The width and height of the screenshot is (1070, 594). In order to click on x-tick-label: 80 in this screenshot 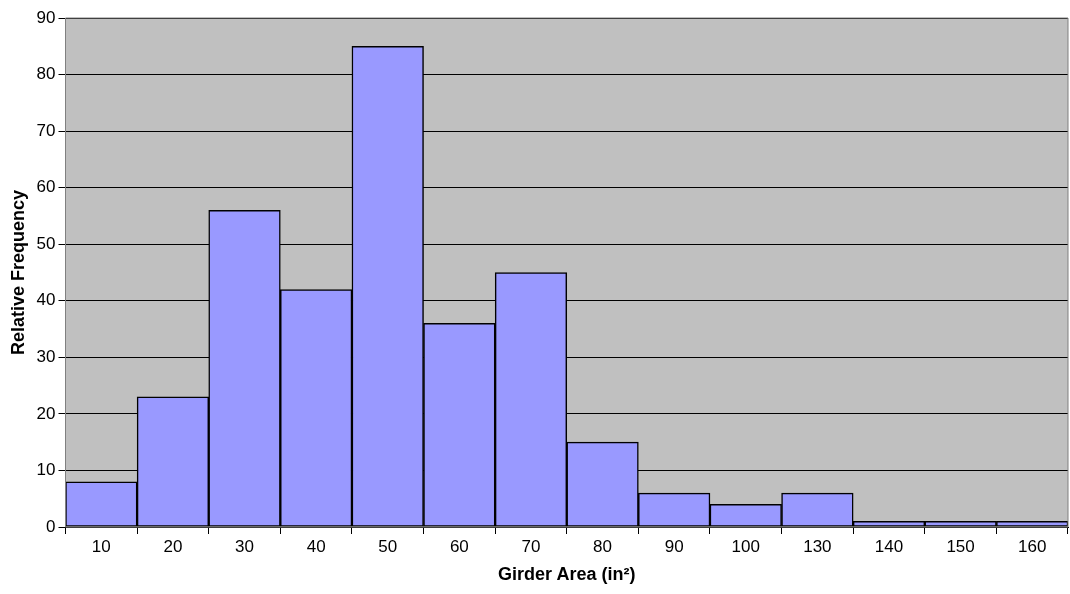, I will do `click(603, 546)`.